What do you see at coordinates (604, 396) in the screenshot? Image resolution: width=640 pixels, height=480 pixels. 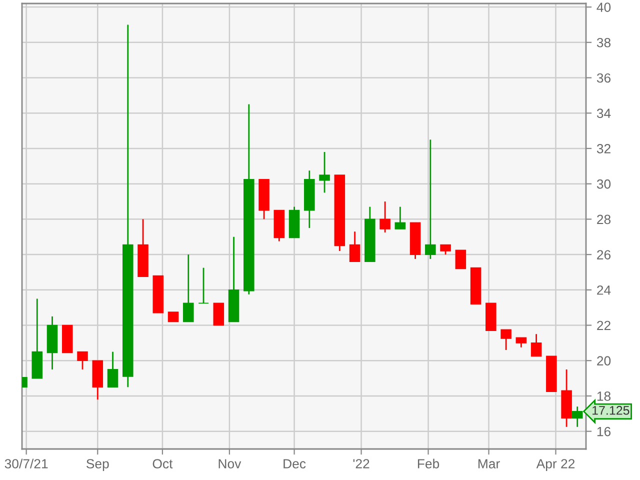 I see `y-tick-label: 18` at bounding box center [604, 396].